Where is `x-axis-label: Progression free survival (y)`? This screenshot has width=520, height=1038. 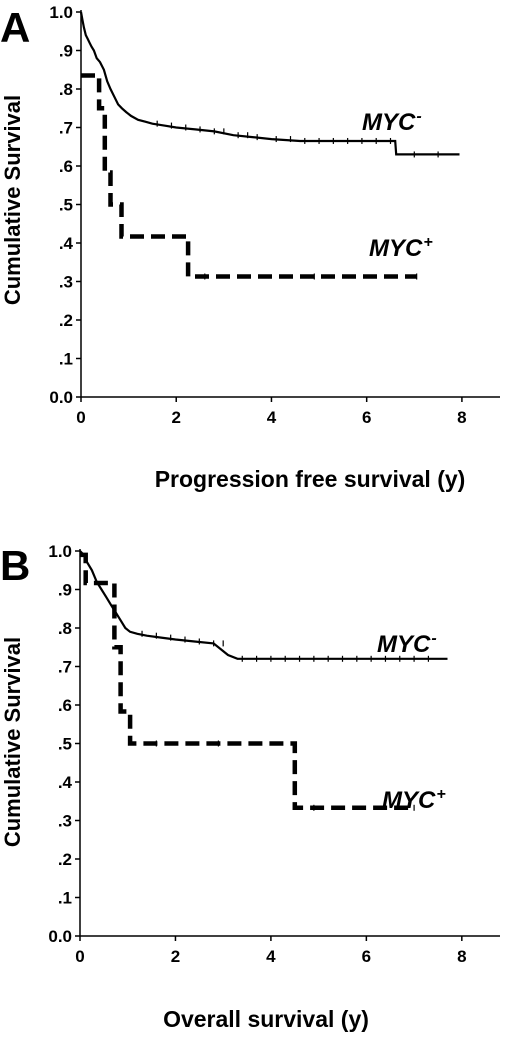
x-axis-label: Progression free survival (y) is located at coordinates (310, 479).